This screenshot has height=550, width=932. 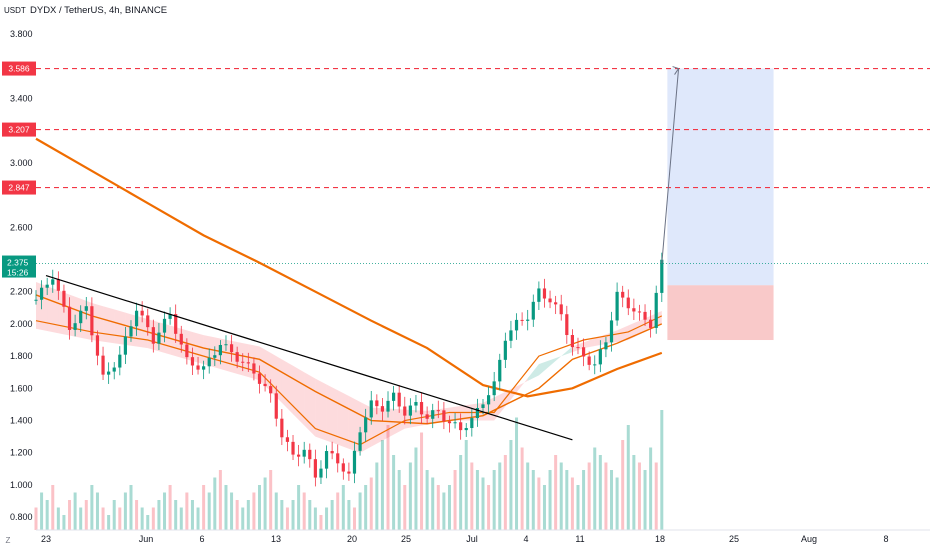 What do you see at coordinates (21, 517) in the screenshot?
I see `y-tick-label: 0.800` at bounding box center [21, 517].